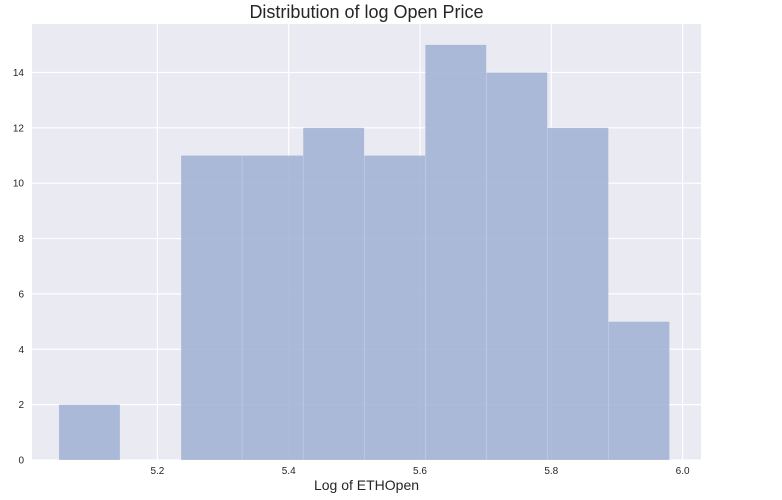 This screenshot has height=500, width=782. Describe the element at coordinates (21, 405) in the screenshot. I see `y-tick-label-1: 2` at that location.